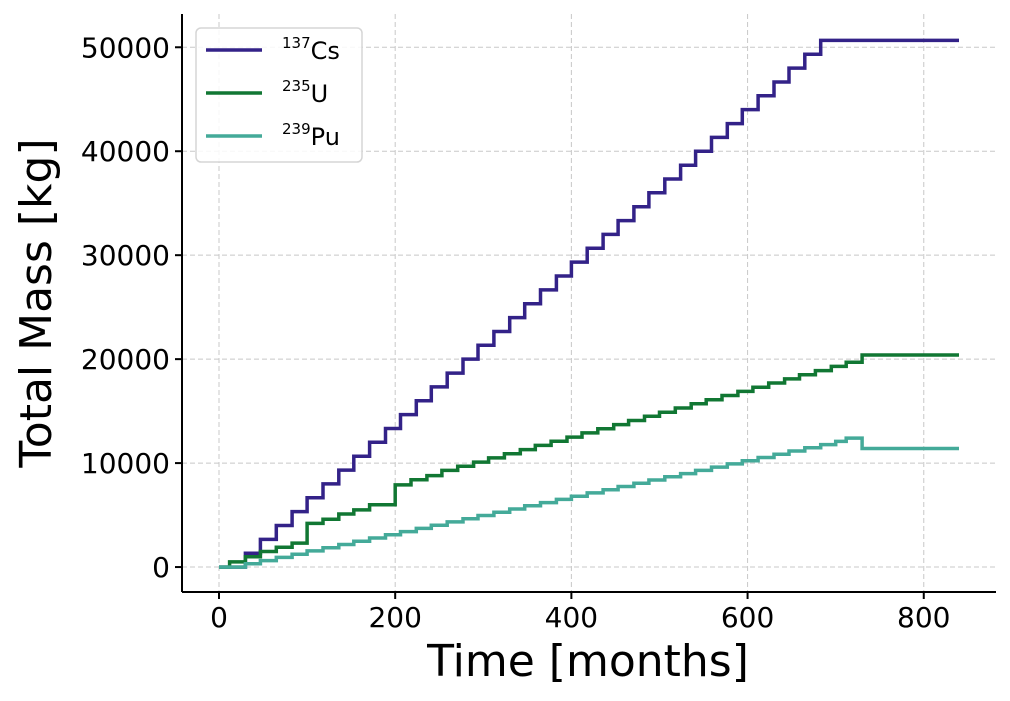 The image size is (1010, 701). Describe the element at coordinates (923, 617) in the screenshot. I see `x-tick-label: 800` at that location.